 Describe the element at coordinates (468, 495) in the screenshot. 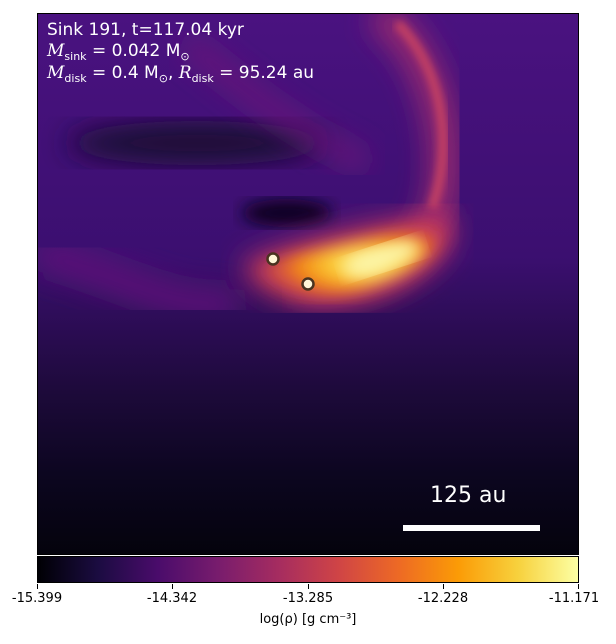

I see `scale-bar-label: 125 au` at that location.